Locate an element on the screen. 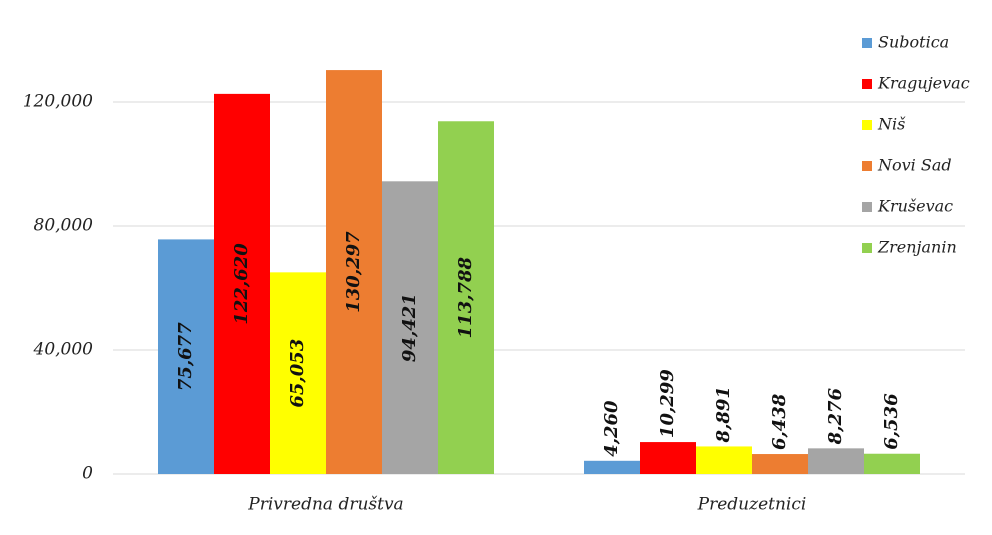  data-label: 10,299 is located at coordinates (667, 403).